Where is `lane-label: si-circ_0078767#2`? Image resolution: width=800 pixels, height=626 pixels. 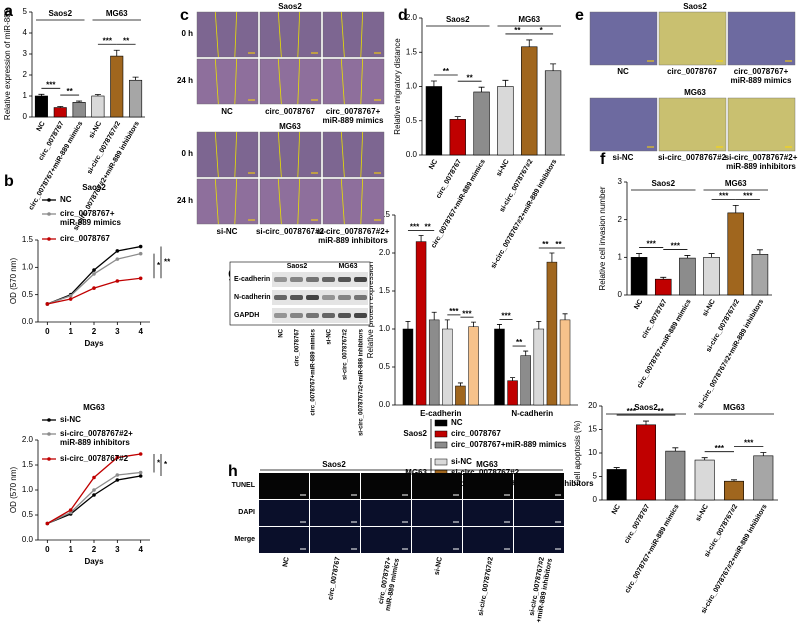 lane-label: si-circ_0078767#2 is located at coordinates (346, 354).